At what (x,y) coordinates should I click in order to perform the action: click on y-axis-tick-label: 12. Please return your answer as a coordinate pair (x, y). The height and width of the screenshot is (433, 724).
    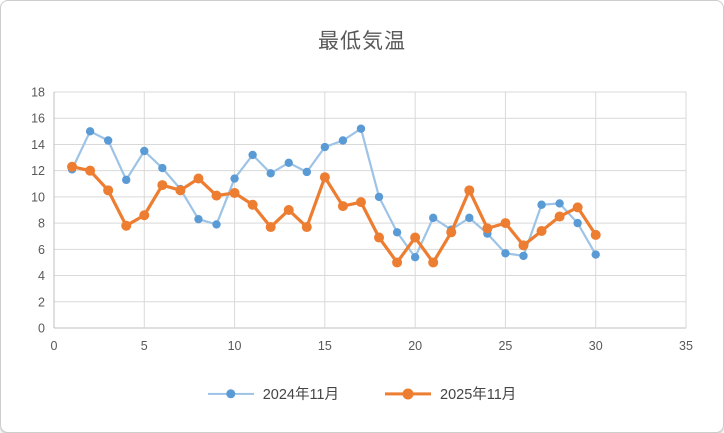
    Looking at the image, I should click on (38, 171).